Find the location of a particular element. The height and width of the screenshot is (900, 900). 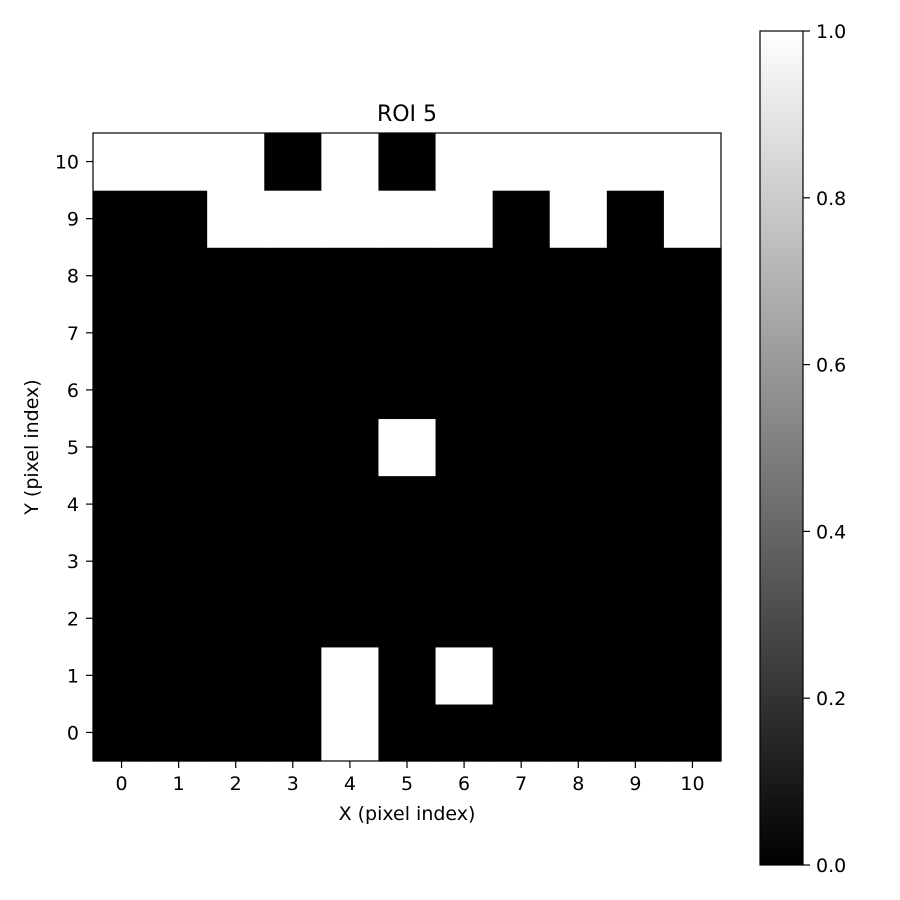

x-axis-label: X (pixel index) is located at coordinates (407, 814).